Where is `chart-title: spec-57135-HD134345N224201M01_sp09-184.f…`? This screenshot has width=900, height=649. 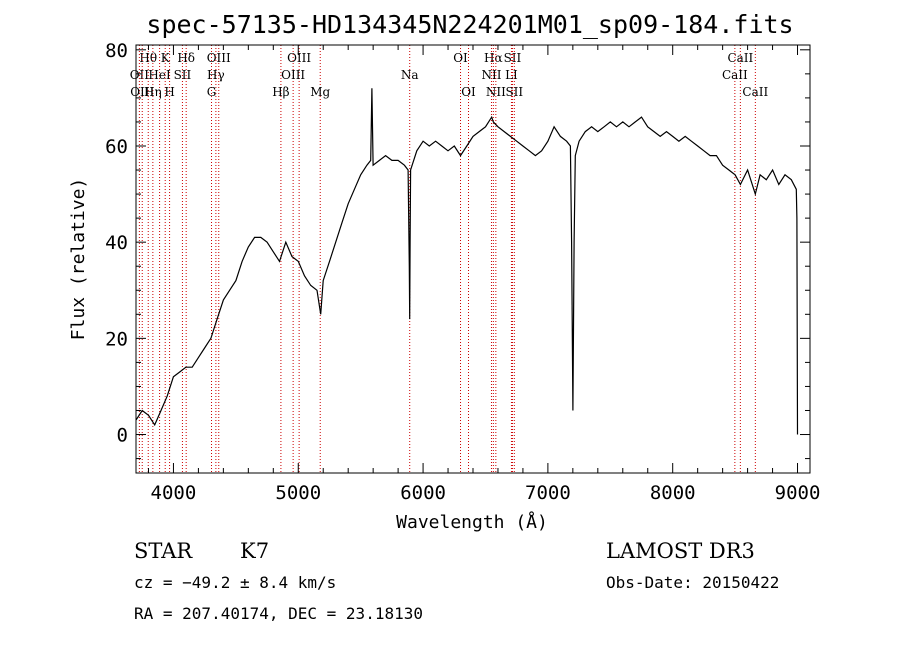
chart-title: spec-57135-HD134345N224201M01_sp09-184.f… is located at coordinates (469, 24).